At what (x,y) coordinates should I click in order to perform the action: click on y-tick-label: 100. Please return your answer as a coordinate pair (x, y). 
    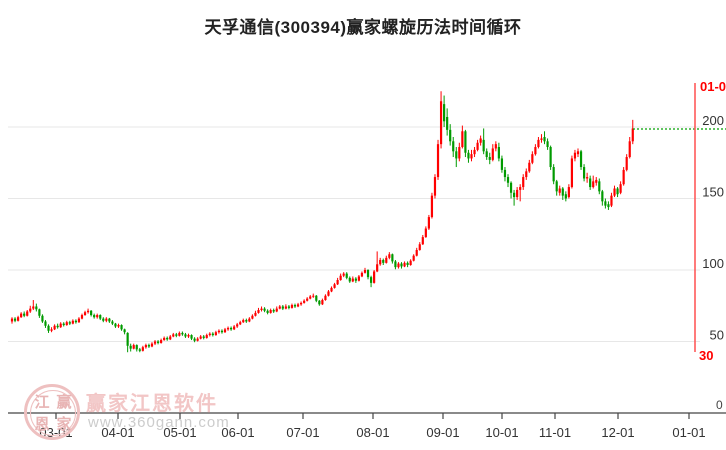
    Looking at the image, I should click on (713, 263).